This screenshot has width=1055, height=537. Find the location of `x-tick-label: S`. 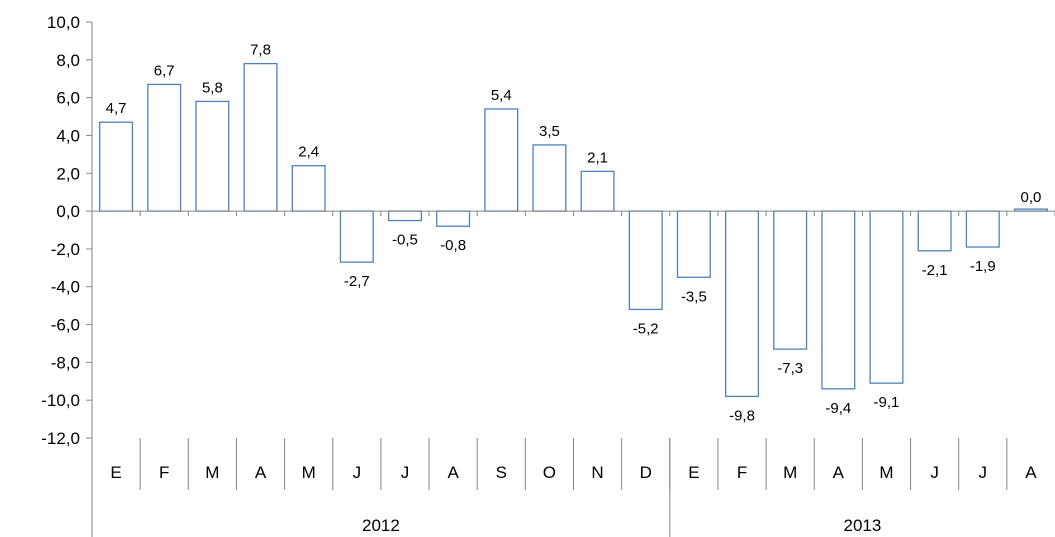

x-tick-label: S is located at coordinates (501, 472).